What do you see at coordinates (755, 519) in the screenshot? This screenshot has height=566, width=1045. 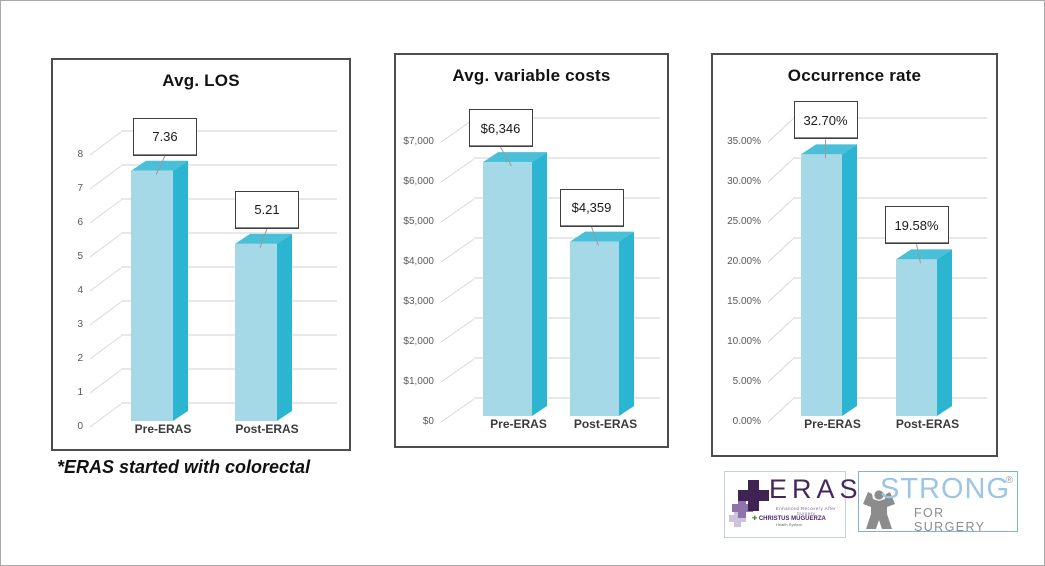 I see `hospital-cross-icon: ✚` at bounding box center [755, 519].